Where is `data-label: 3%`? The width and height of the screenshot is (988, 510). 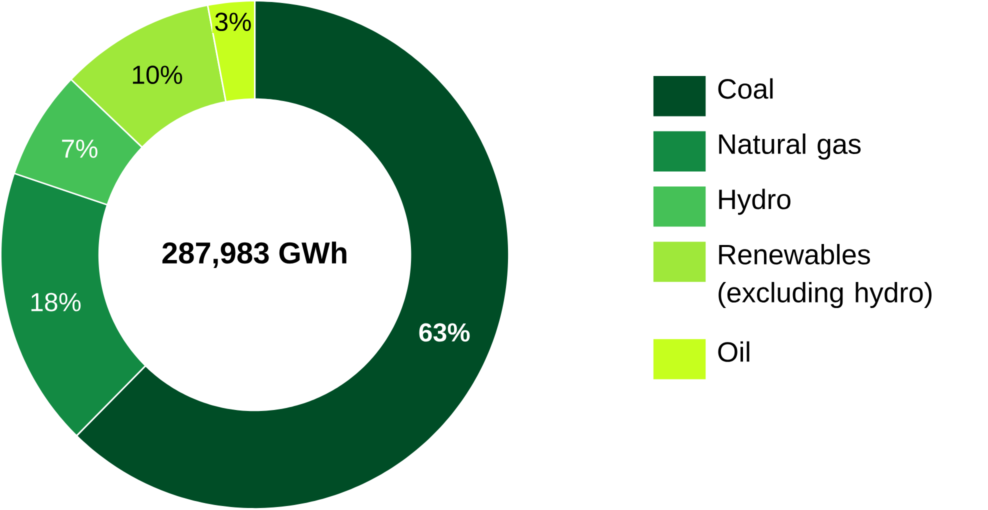 data-label: 3% is located at coordinates (233, 22).